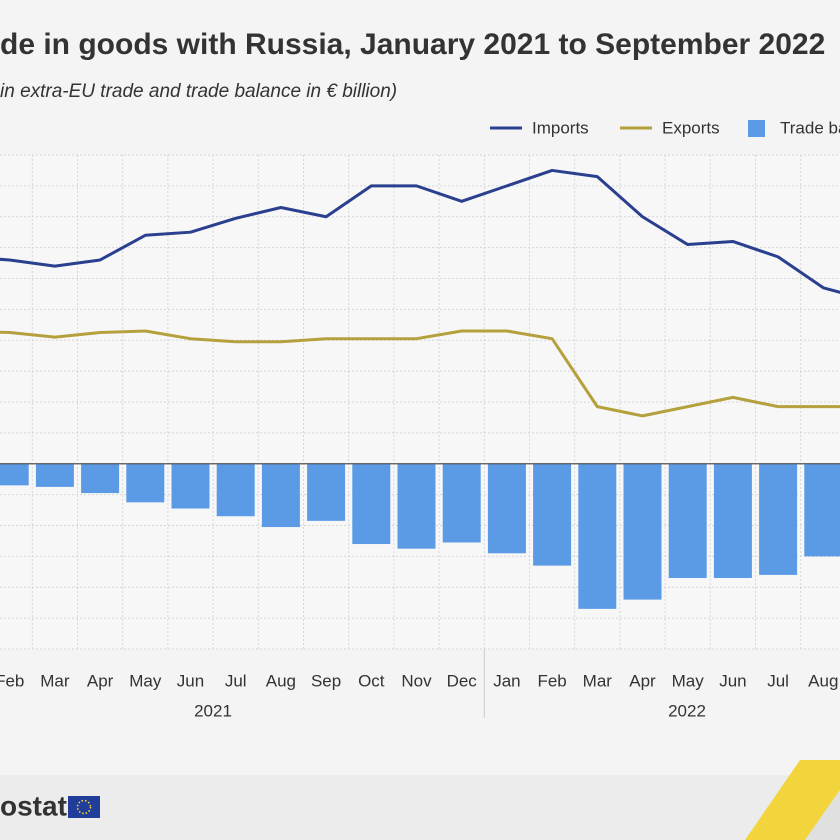 Image resolution: width=840 pixels, height=840 pixels. Describe the element at coordinates (84, 807) in the screenshot. I see `eu-flag` at that location.